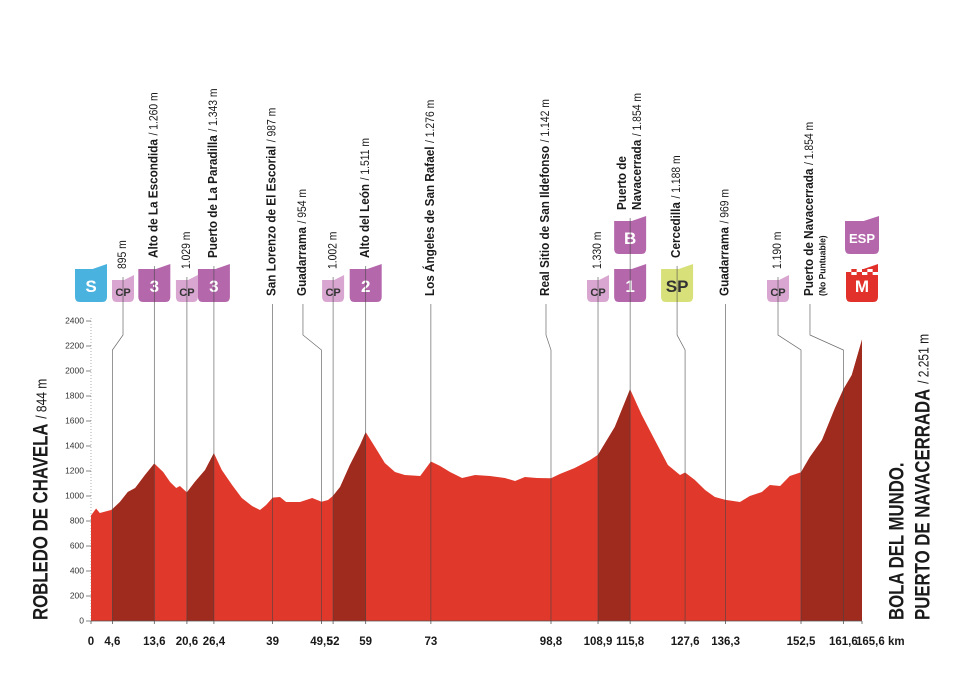 This screenshot has height=676, width=962. What do you see at coordinates (90, 286) in the screenshot?
I see `badge-text: S` at bounding box center [90, 286].